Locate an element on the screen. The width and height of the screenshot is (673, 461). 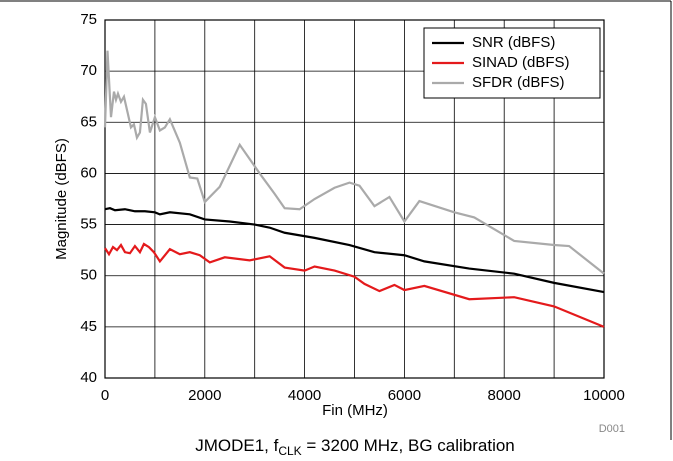
y-tick-label: 65 is located at coordinates (88, 121).